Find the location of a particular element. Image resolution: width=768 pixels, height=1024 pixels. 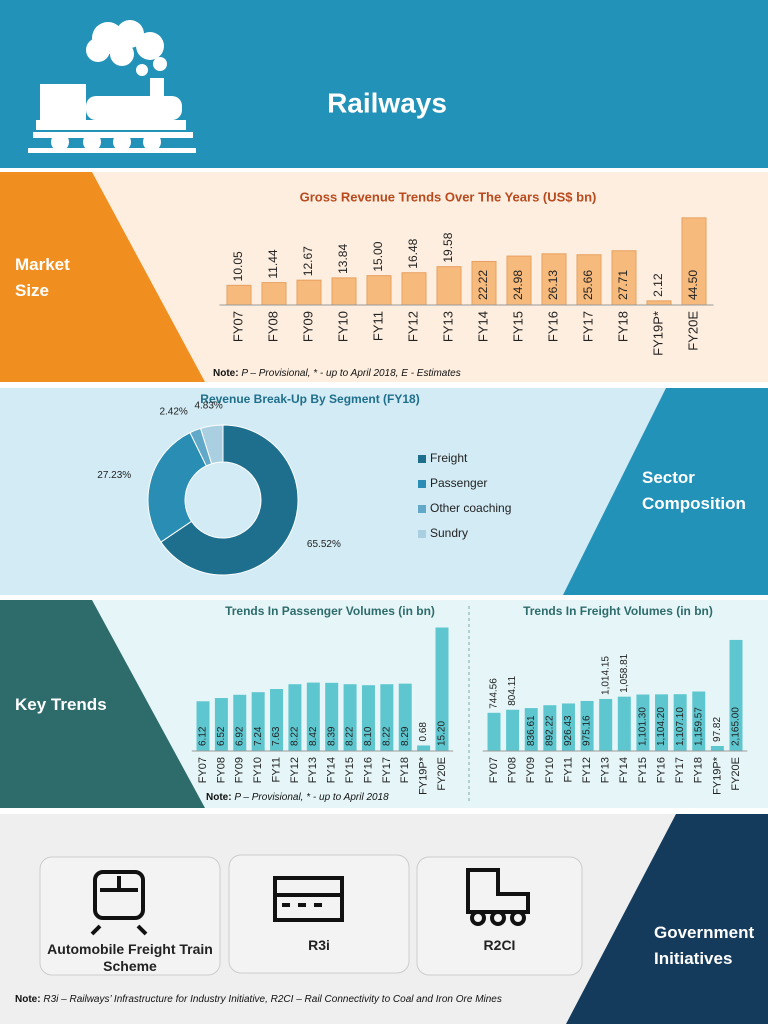

value-label: 27.71 is located at coordinates (623, 285).